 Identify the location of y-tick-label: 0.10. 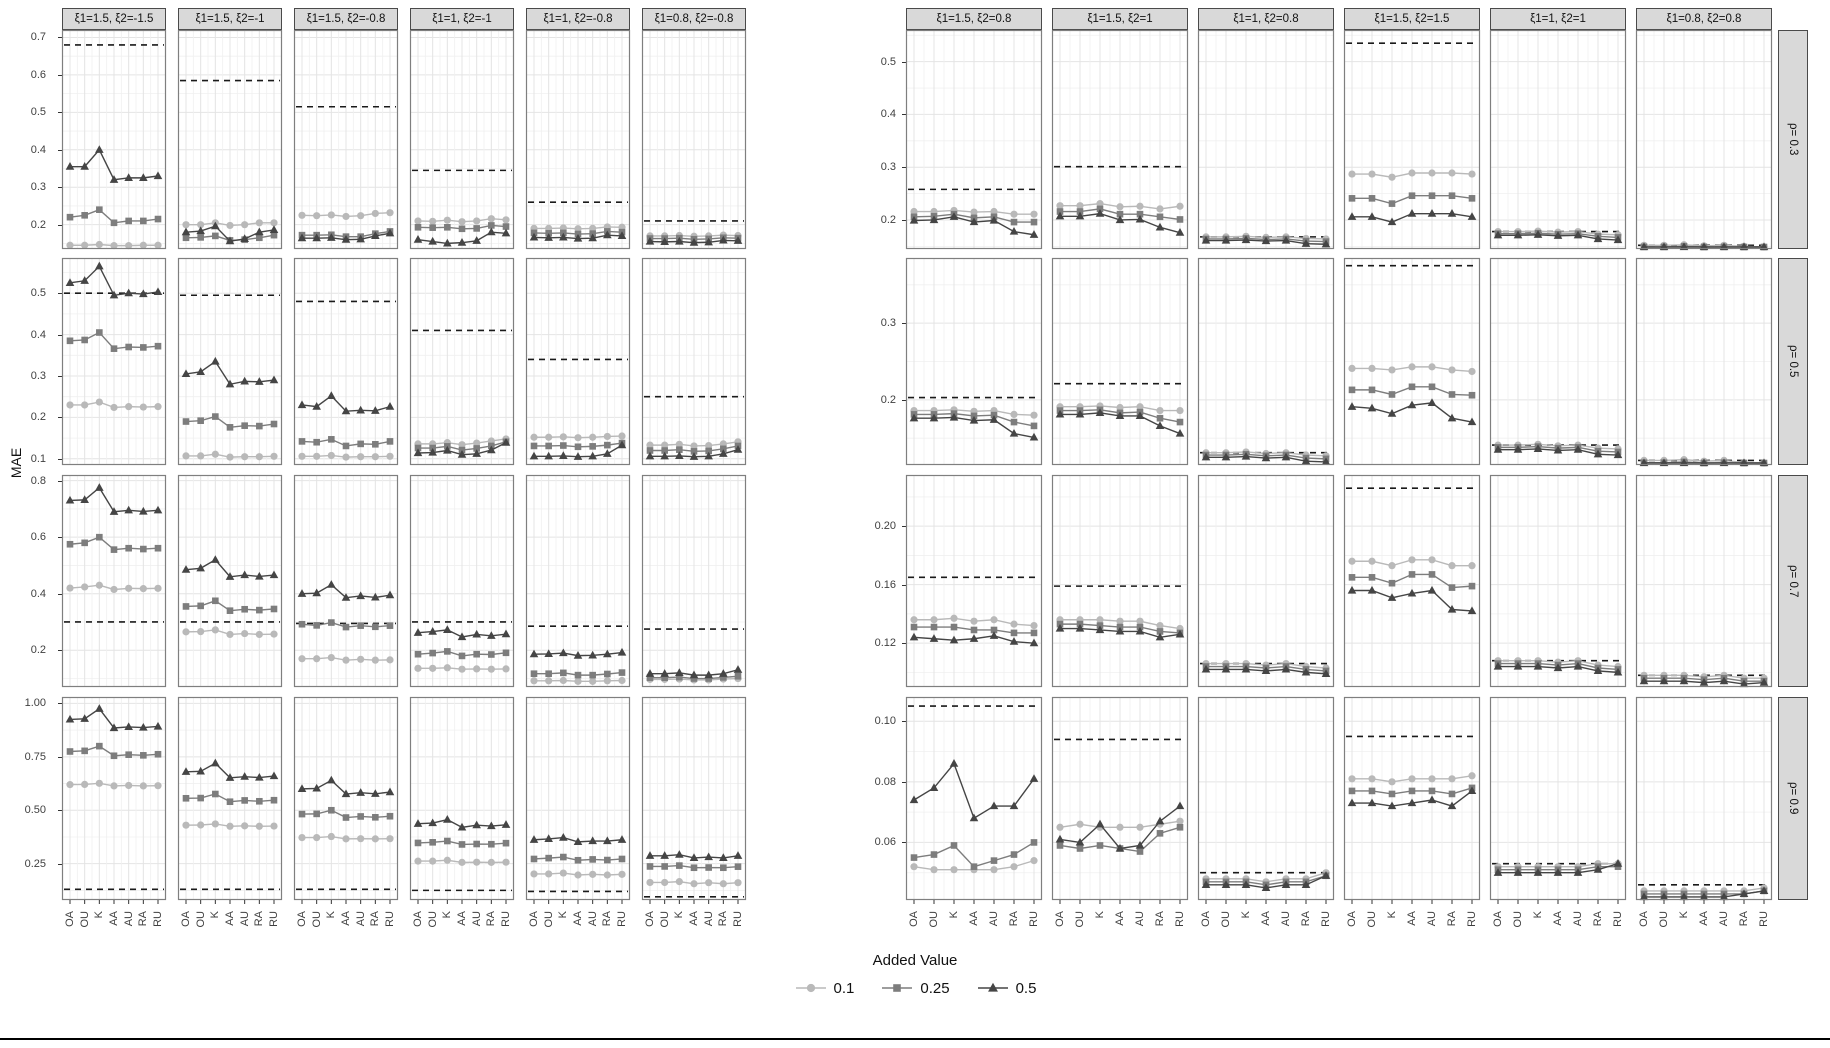
(885, 721).